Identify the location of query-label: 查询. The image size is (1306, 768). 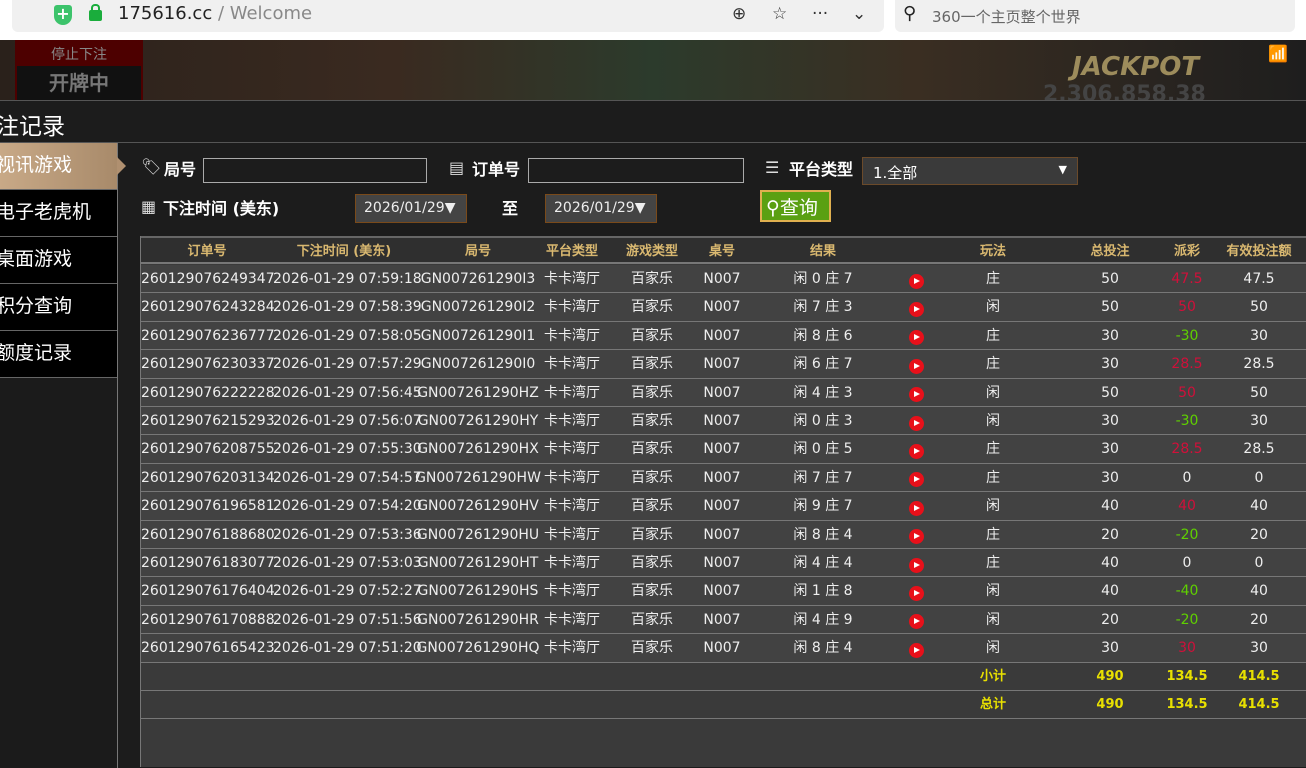
(798, 208).